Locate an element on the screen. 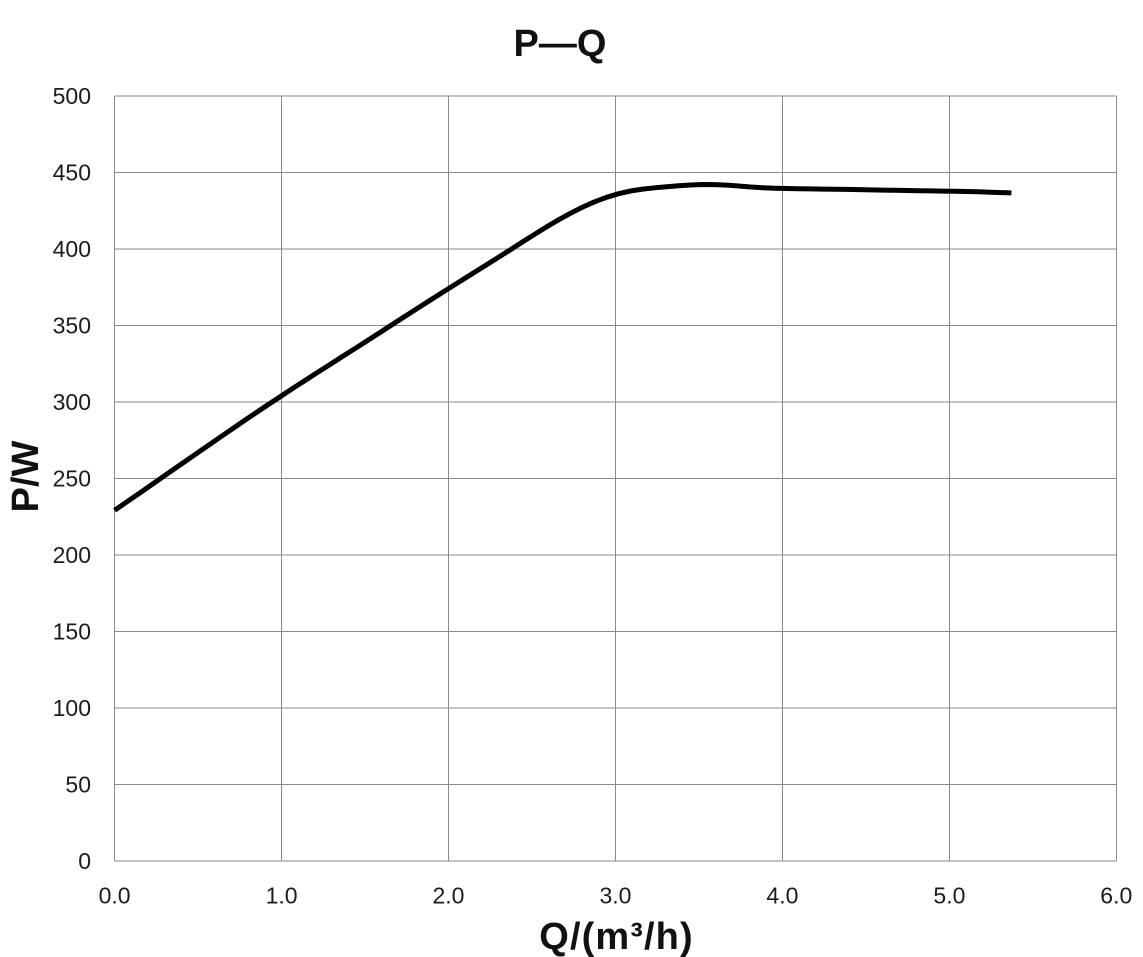 This screenshot has height=957, width=1143. svg-text: 400 is located at coordinates (72, 249).